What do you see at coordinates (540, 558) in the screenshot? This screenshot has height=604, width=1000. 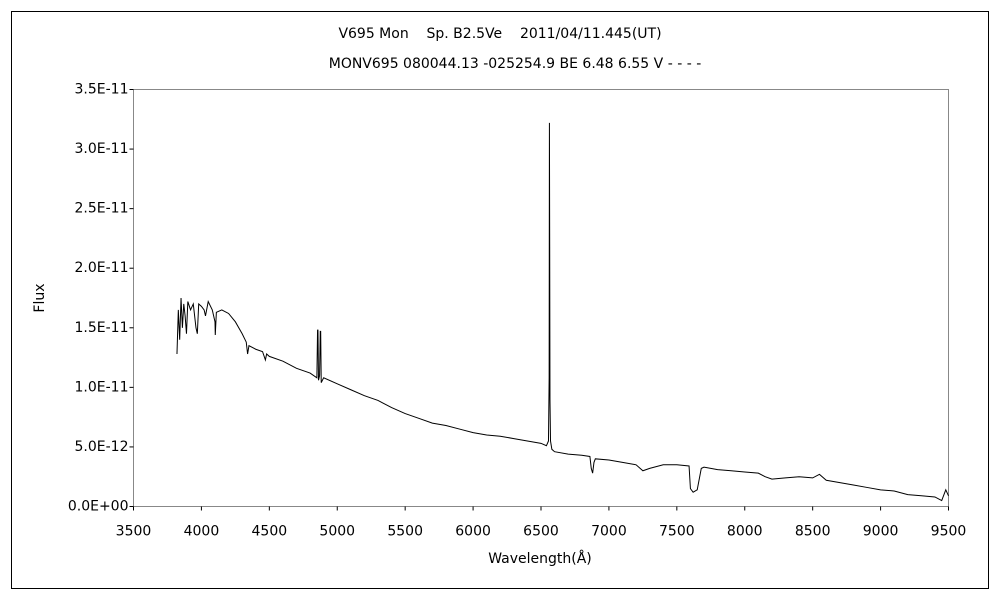 I see `x-axis-label: Wavelength(Å)` at bounding box center [540, 558].